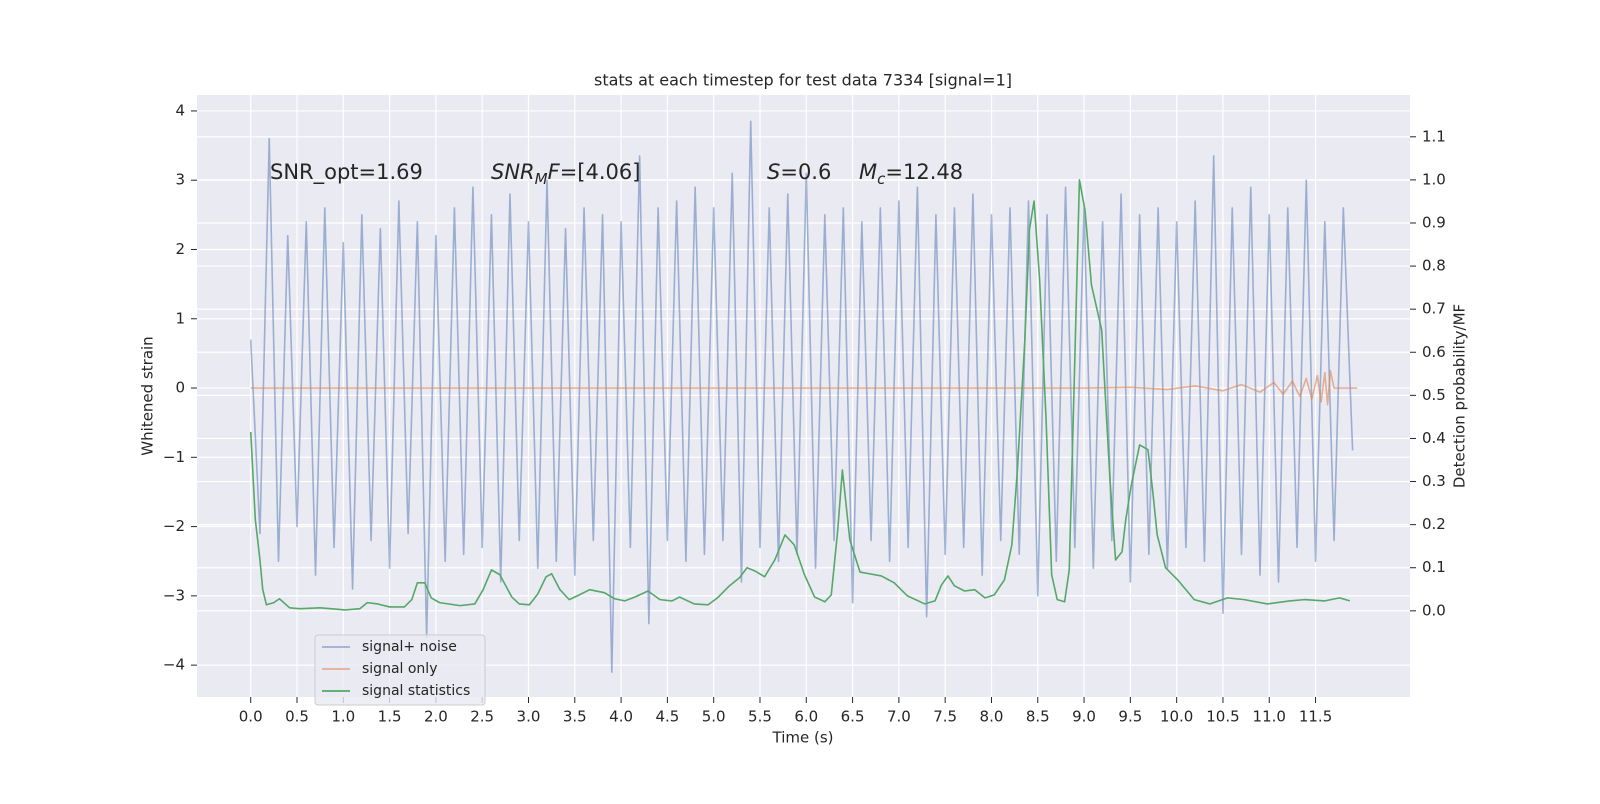 This screenshot has width=1600, height=804. Describe the element at coordinates (180, 388) in the screenshot. I see `y-tick-label: 0` at that location.